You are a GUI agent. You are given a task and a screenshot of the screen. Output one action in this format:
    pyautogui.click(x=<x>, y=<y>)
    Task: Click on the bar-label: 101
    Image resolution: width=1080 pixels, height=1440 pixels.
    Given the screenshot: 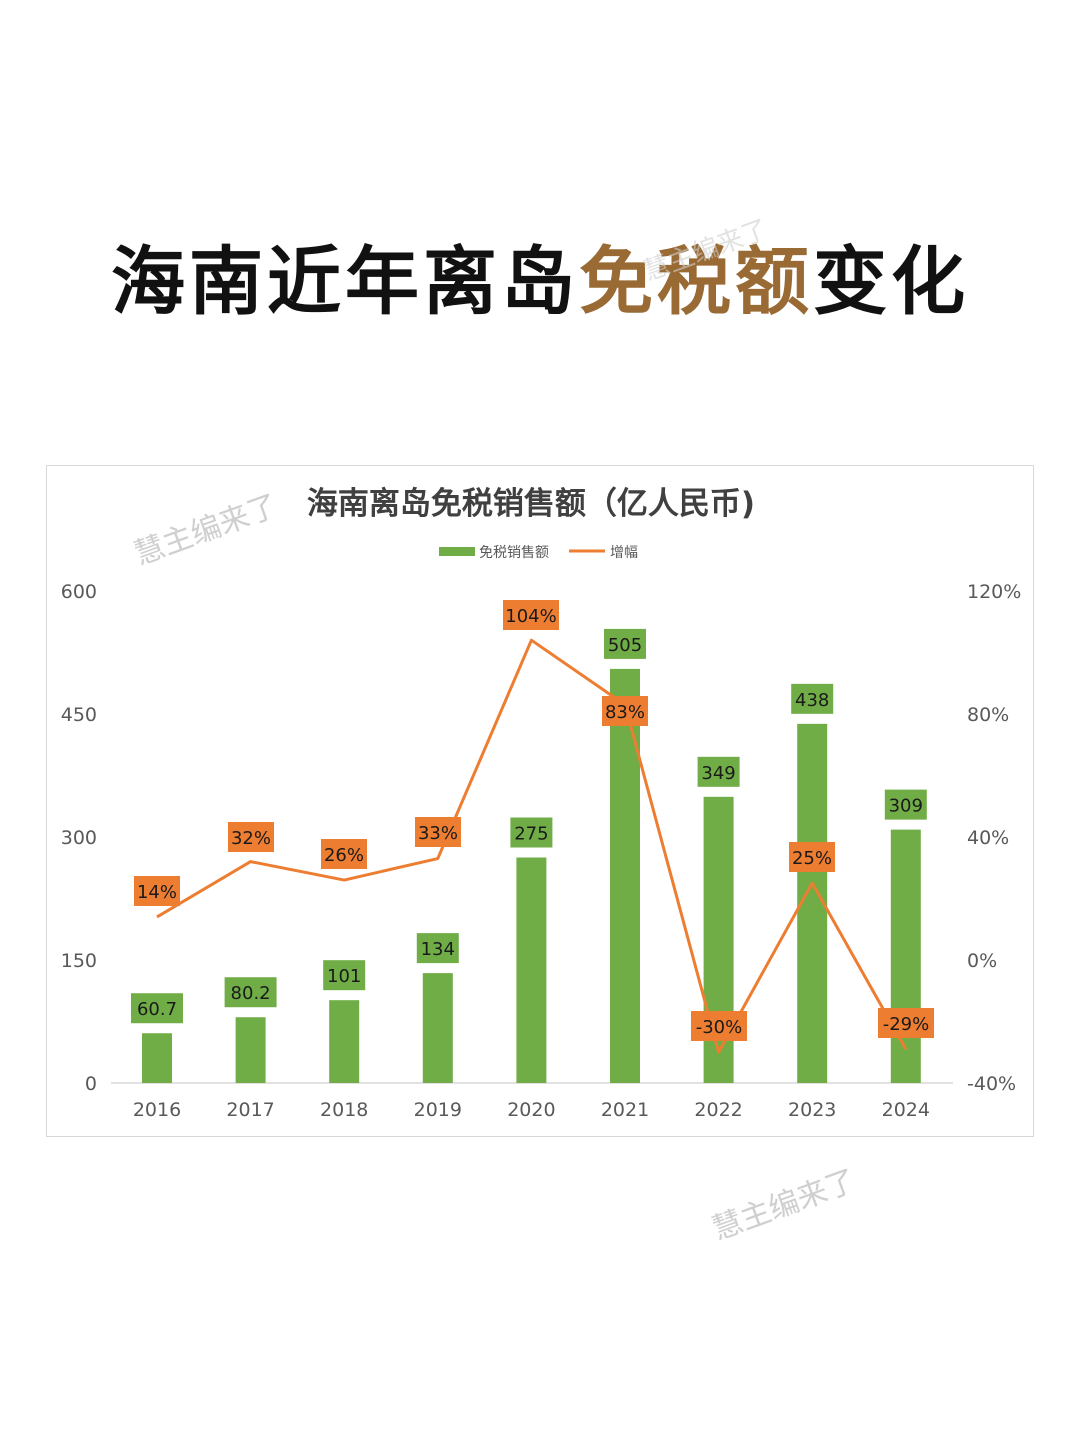 What is the action you would take?
    pyautogui.click(x=344, y=976)
    